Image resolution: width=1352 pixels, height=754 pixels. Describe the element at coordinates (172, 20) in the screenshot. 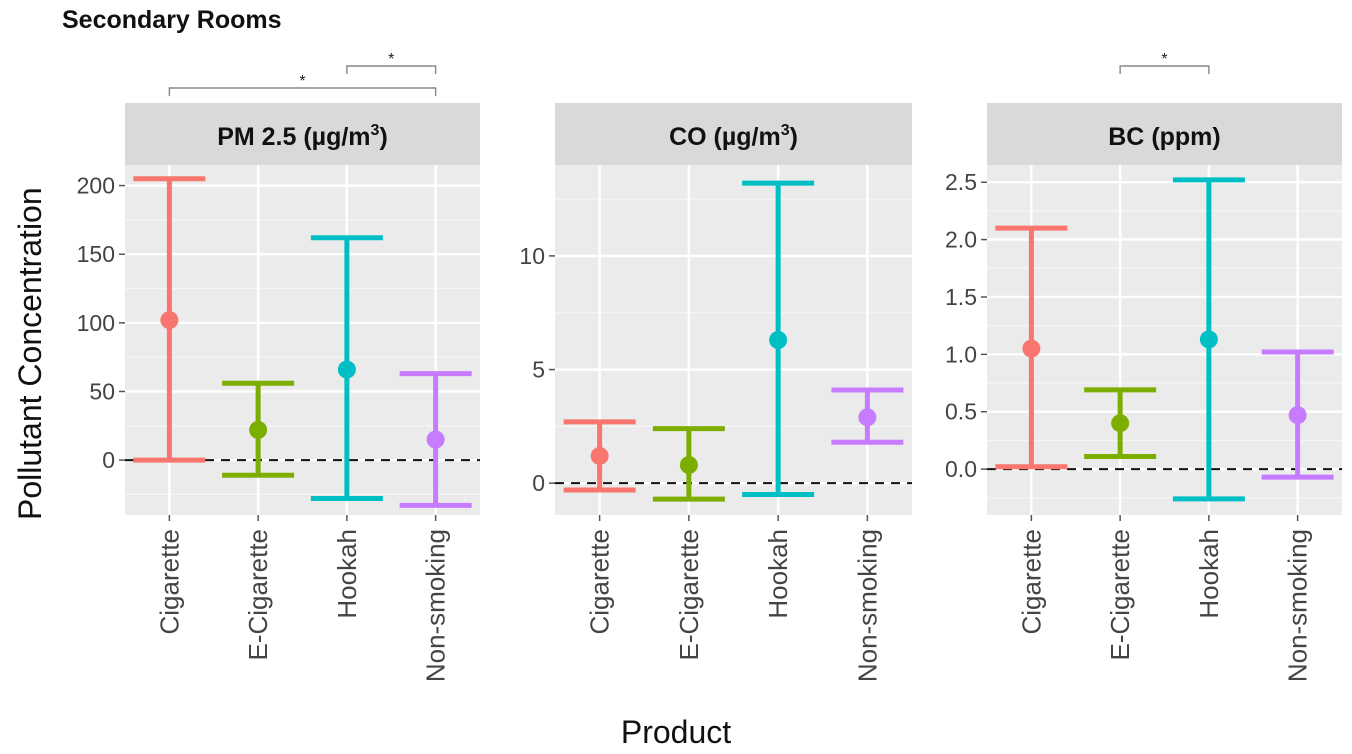

I see `figure-title: Secondary Rooms` at that location.